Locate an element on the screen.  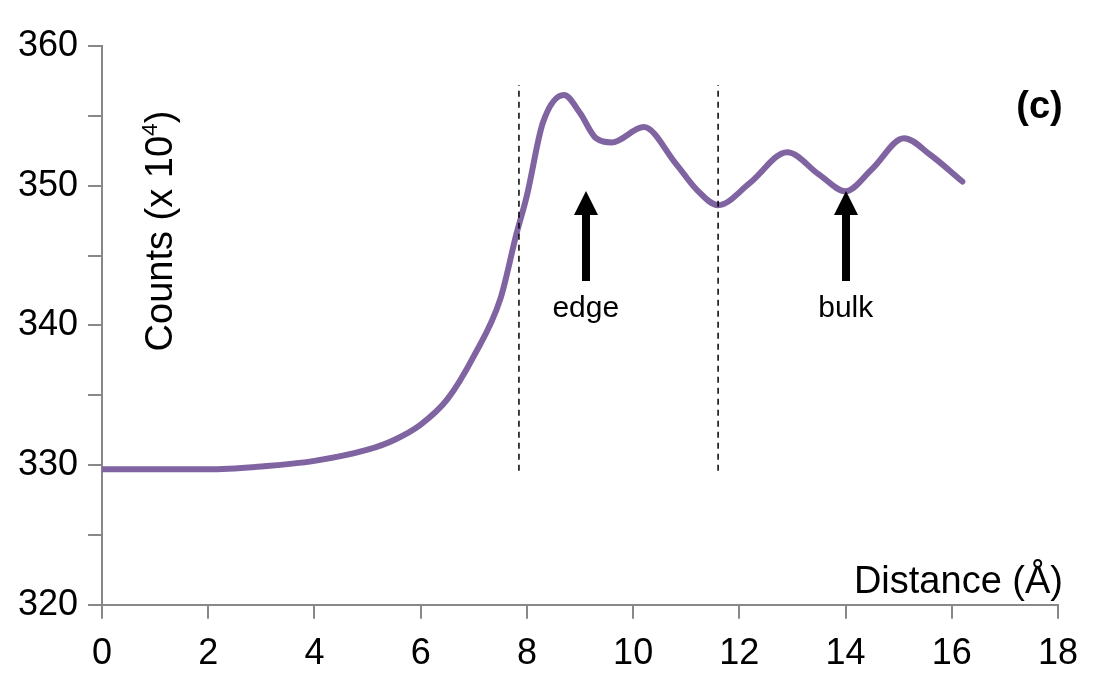
annotation: (c) is located at coordinates (1039, 104).